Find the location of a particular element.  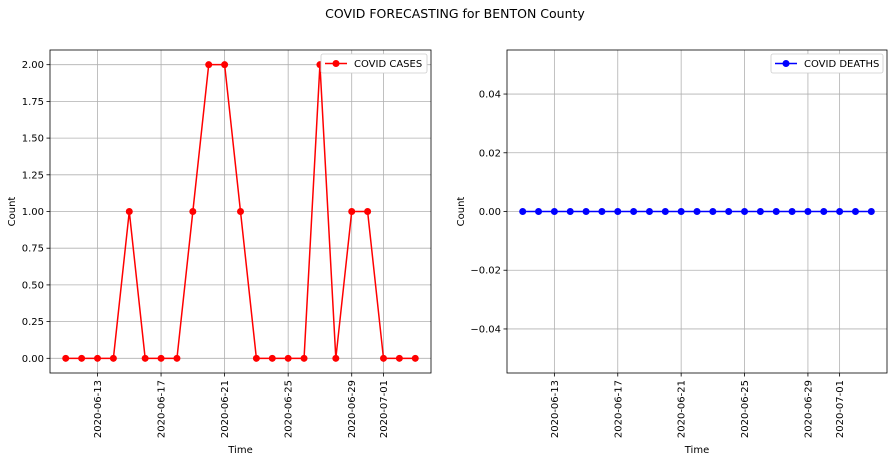

figure-title: COVID FORECASTING for BENTON County is located at coordinates (455, 13).